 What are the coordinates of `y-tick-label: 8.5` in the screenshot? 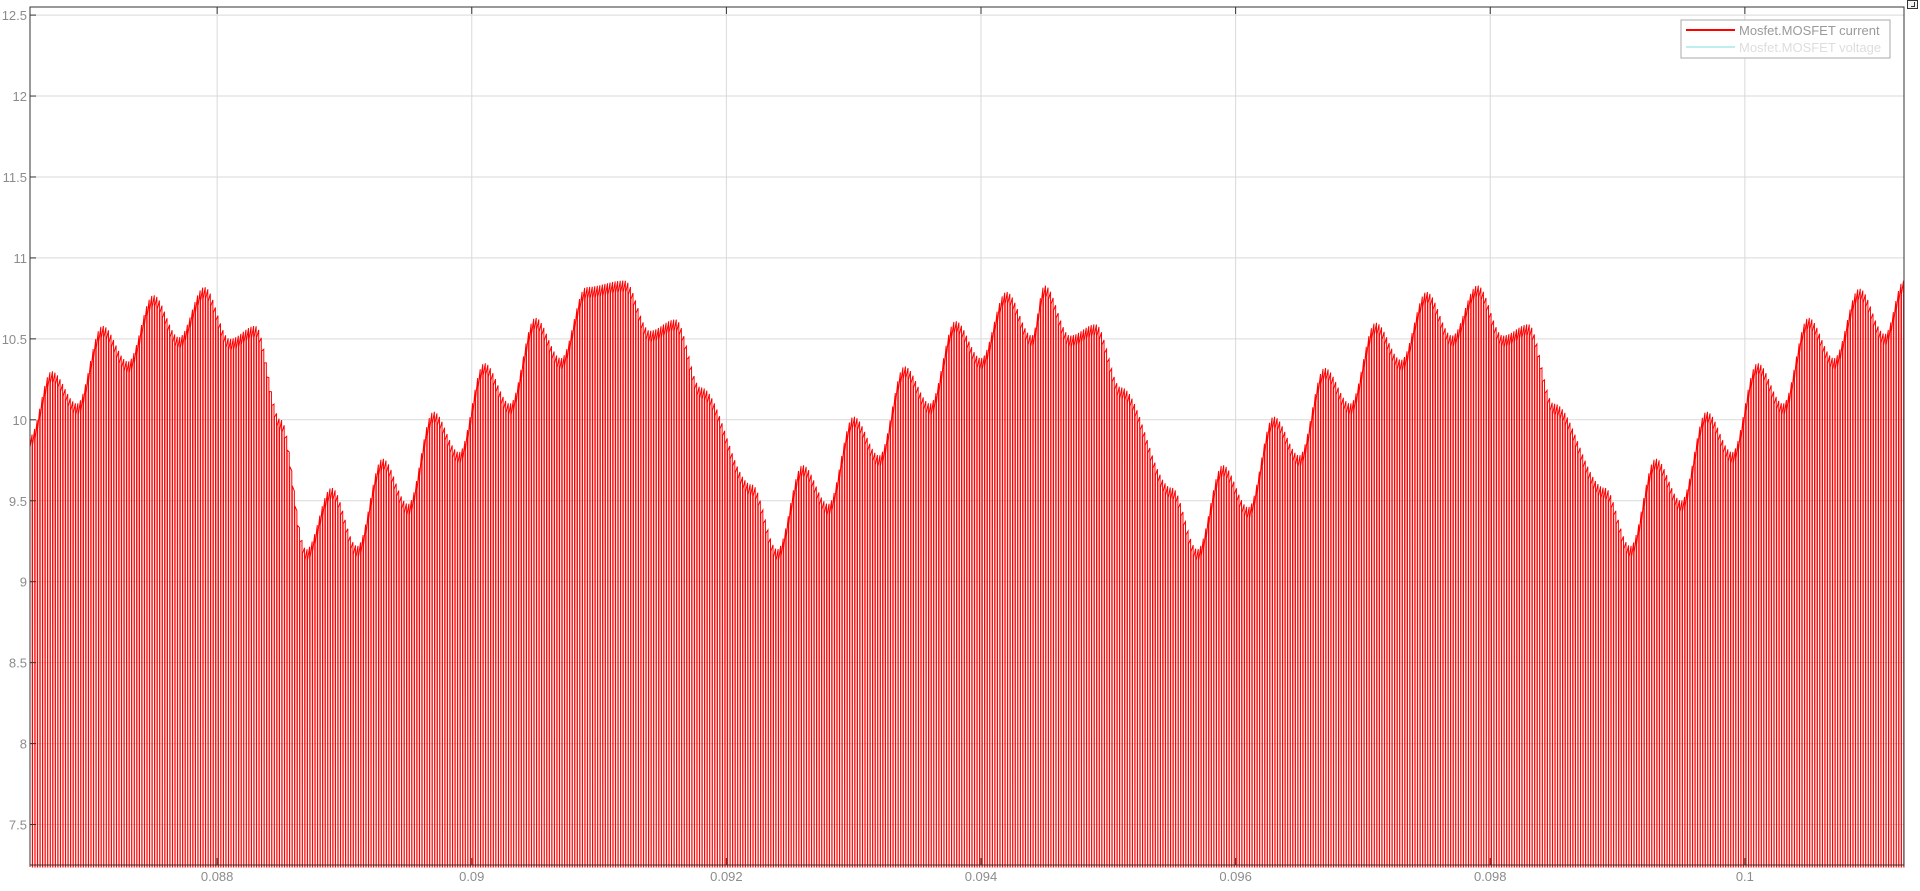 It's located at (18, 663).